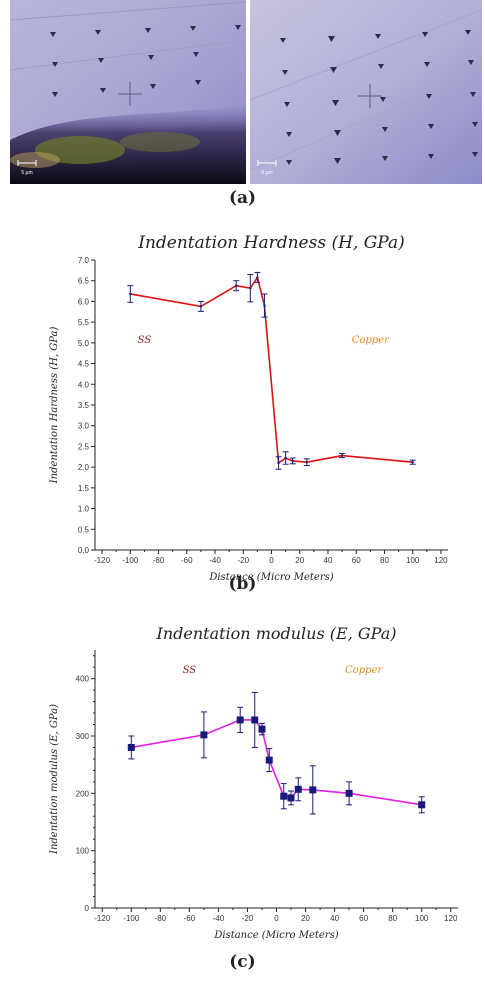 This screenshot has width=485, height=982. What do you see at coordinates (84, 446) in the screenshot?
I see `y-tick-label: 2.5` at bounding box center [84, 446].